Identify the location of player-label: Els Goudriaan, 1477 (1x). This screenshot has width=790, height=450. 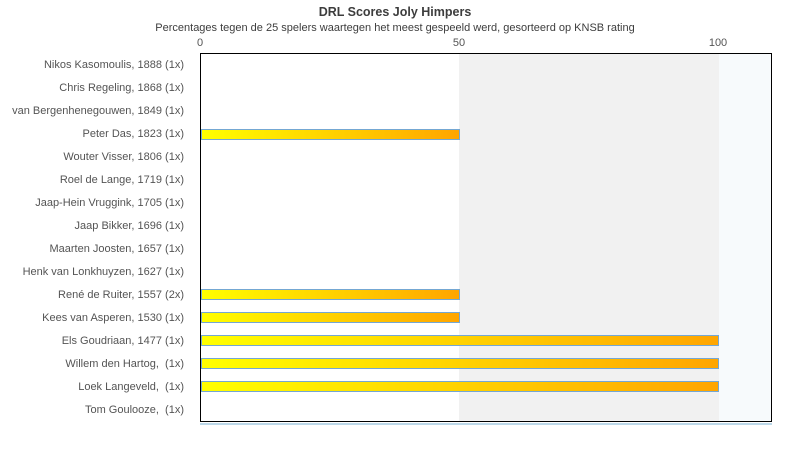
(122, 340).